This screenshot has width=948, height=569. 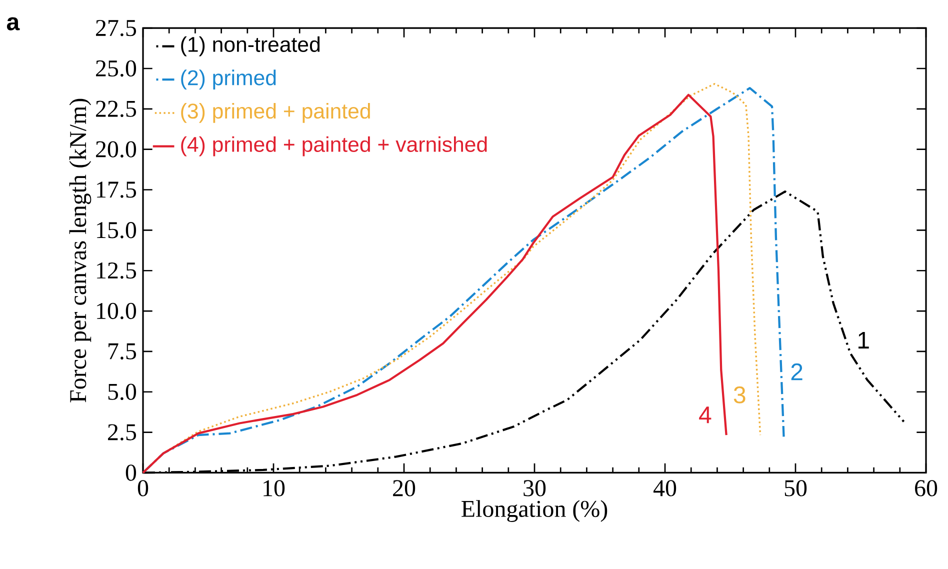 What do you see at coordinates (334, 146) in the screenshot?
I see `legend-label: (4) primed + painted + varnished` at bounding box center [334, 146].